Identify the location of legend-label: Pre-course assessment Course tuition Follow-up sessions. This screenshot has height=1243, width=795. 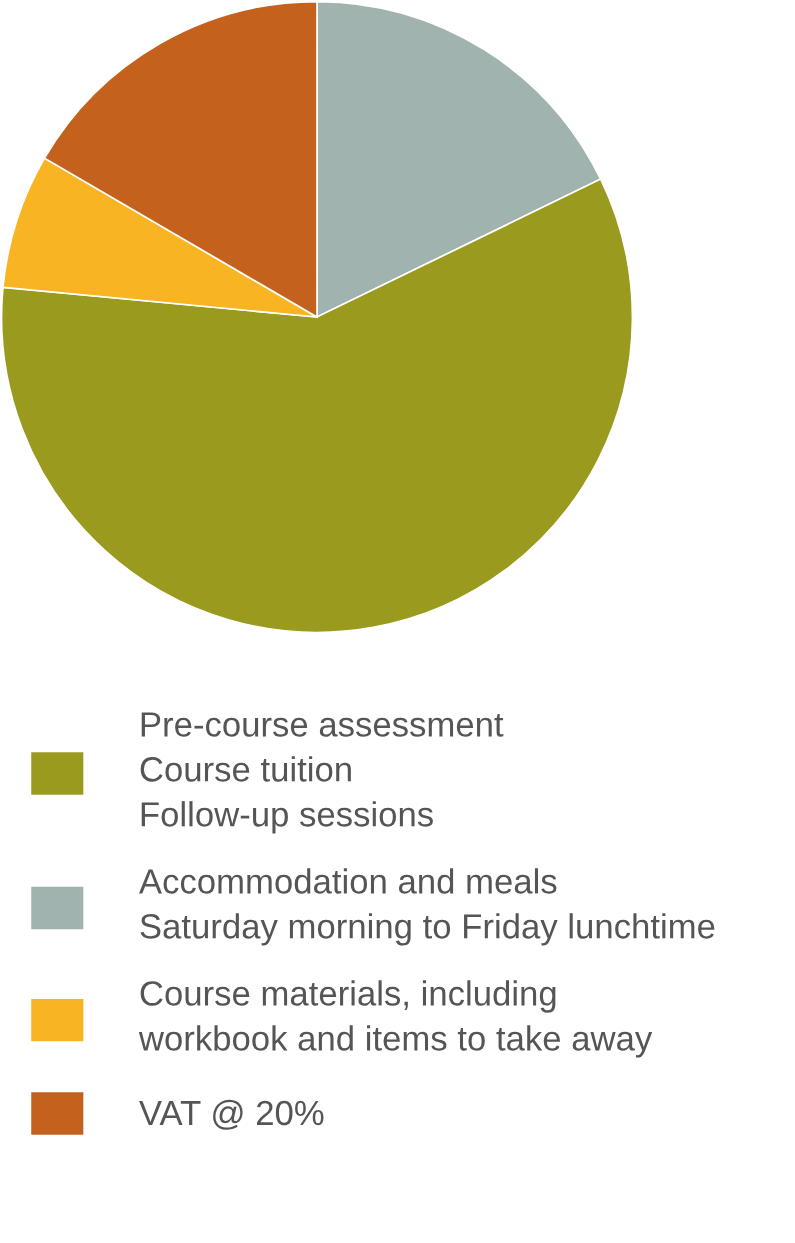
(322, 773).